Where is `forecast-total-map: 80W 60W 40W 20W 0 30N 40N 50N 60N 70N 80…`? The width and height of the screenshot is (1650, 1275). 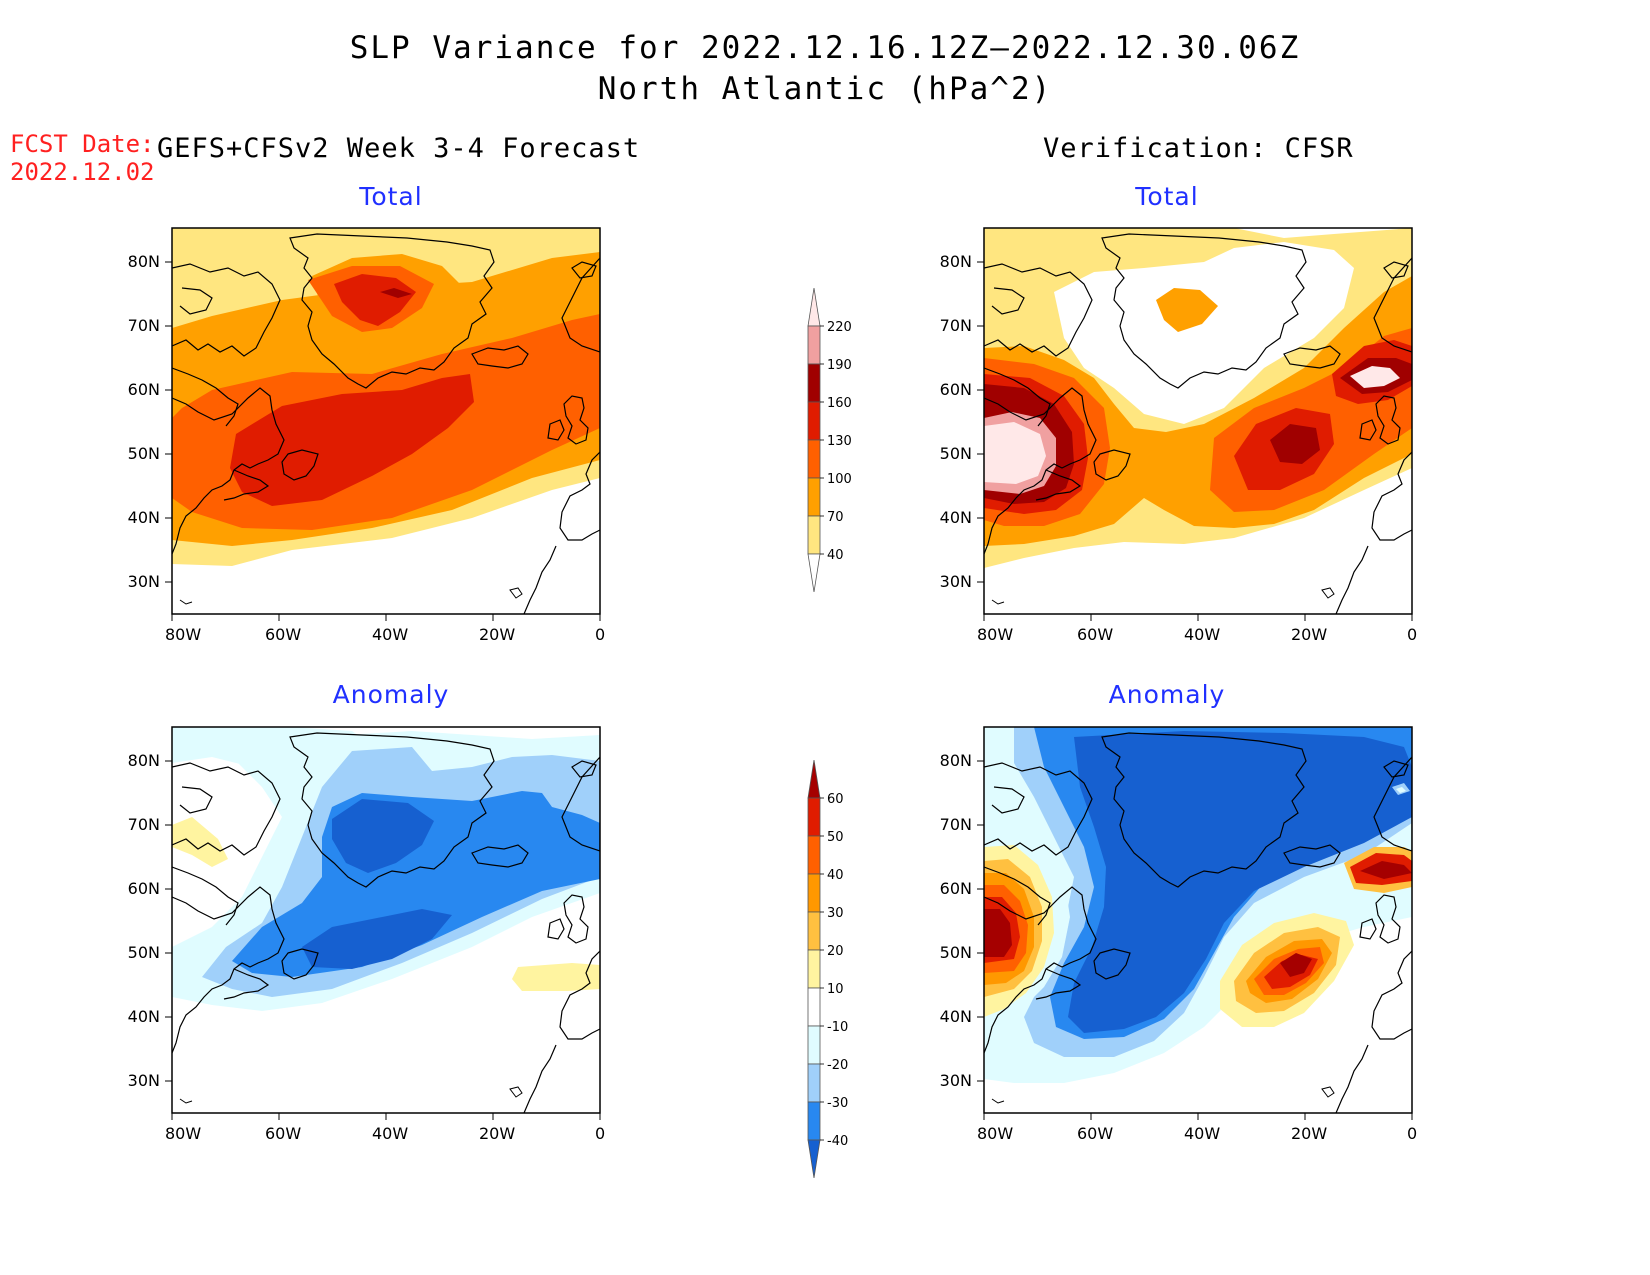
forecast-total-map: 80W 60W 40W 20W 0 30N 40N 50N 60N 70N 80… is located at coordinates (366, 435).